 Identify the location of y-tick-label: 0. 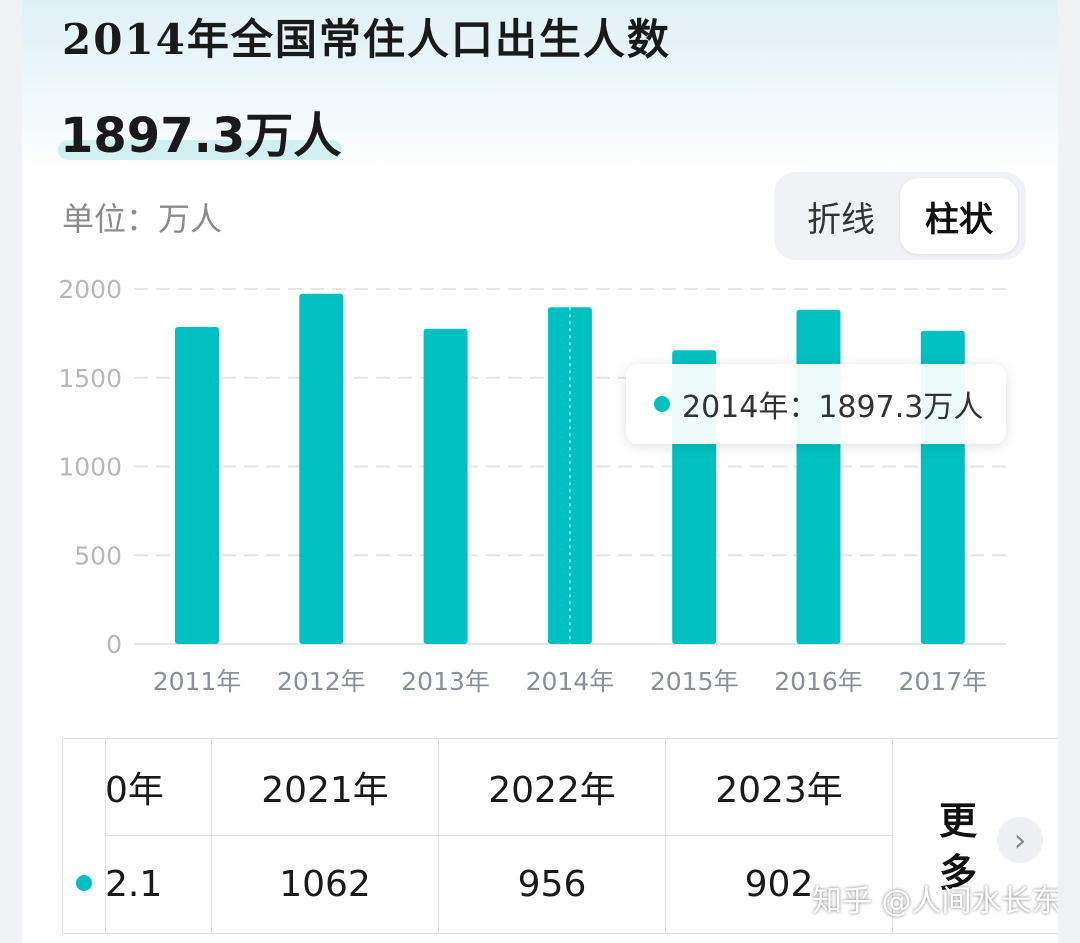
(114, 644).